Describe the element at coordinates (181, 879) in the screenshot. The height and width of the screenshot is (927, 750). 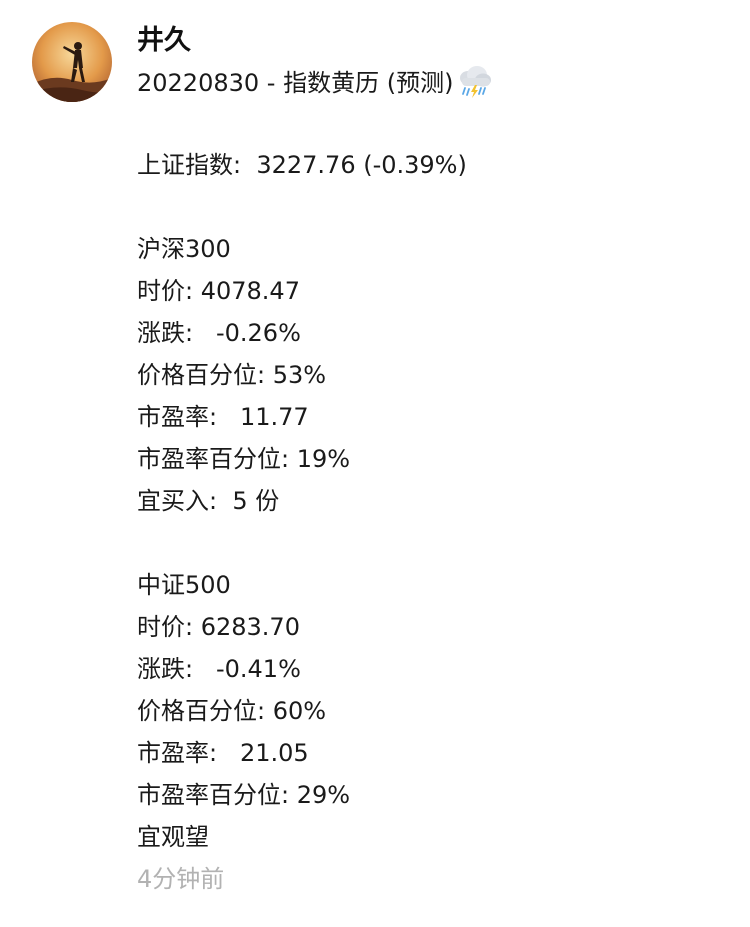
I see `post-timestamp: 4分钟前` at that location.